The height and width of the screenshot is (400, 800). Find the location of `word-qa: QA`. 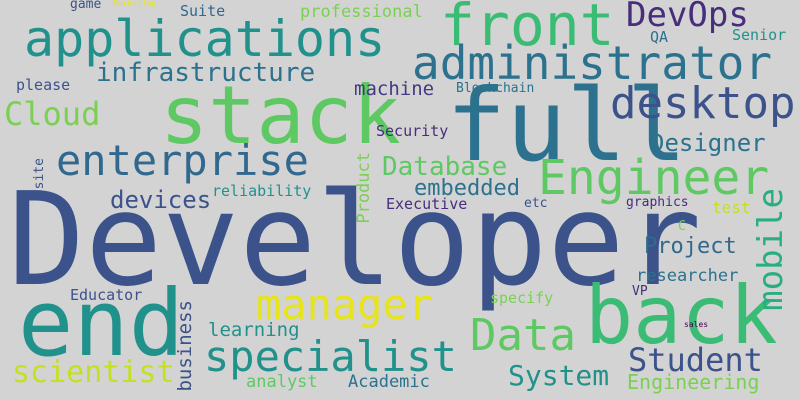

word-qa: QA is located at coordinates (659, 37).